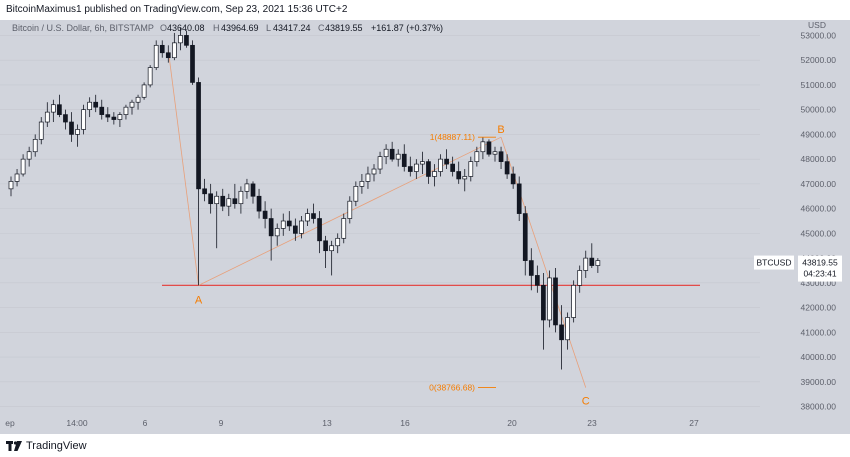 The height and width of the screenshot is (457, 850). Describe the element at coordinates (14, 445) in the screenshot. I see `tradingview-logo-icon` at that location.